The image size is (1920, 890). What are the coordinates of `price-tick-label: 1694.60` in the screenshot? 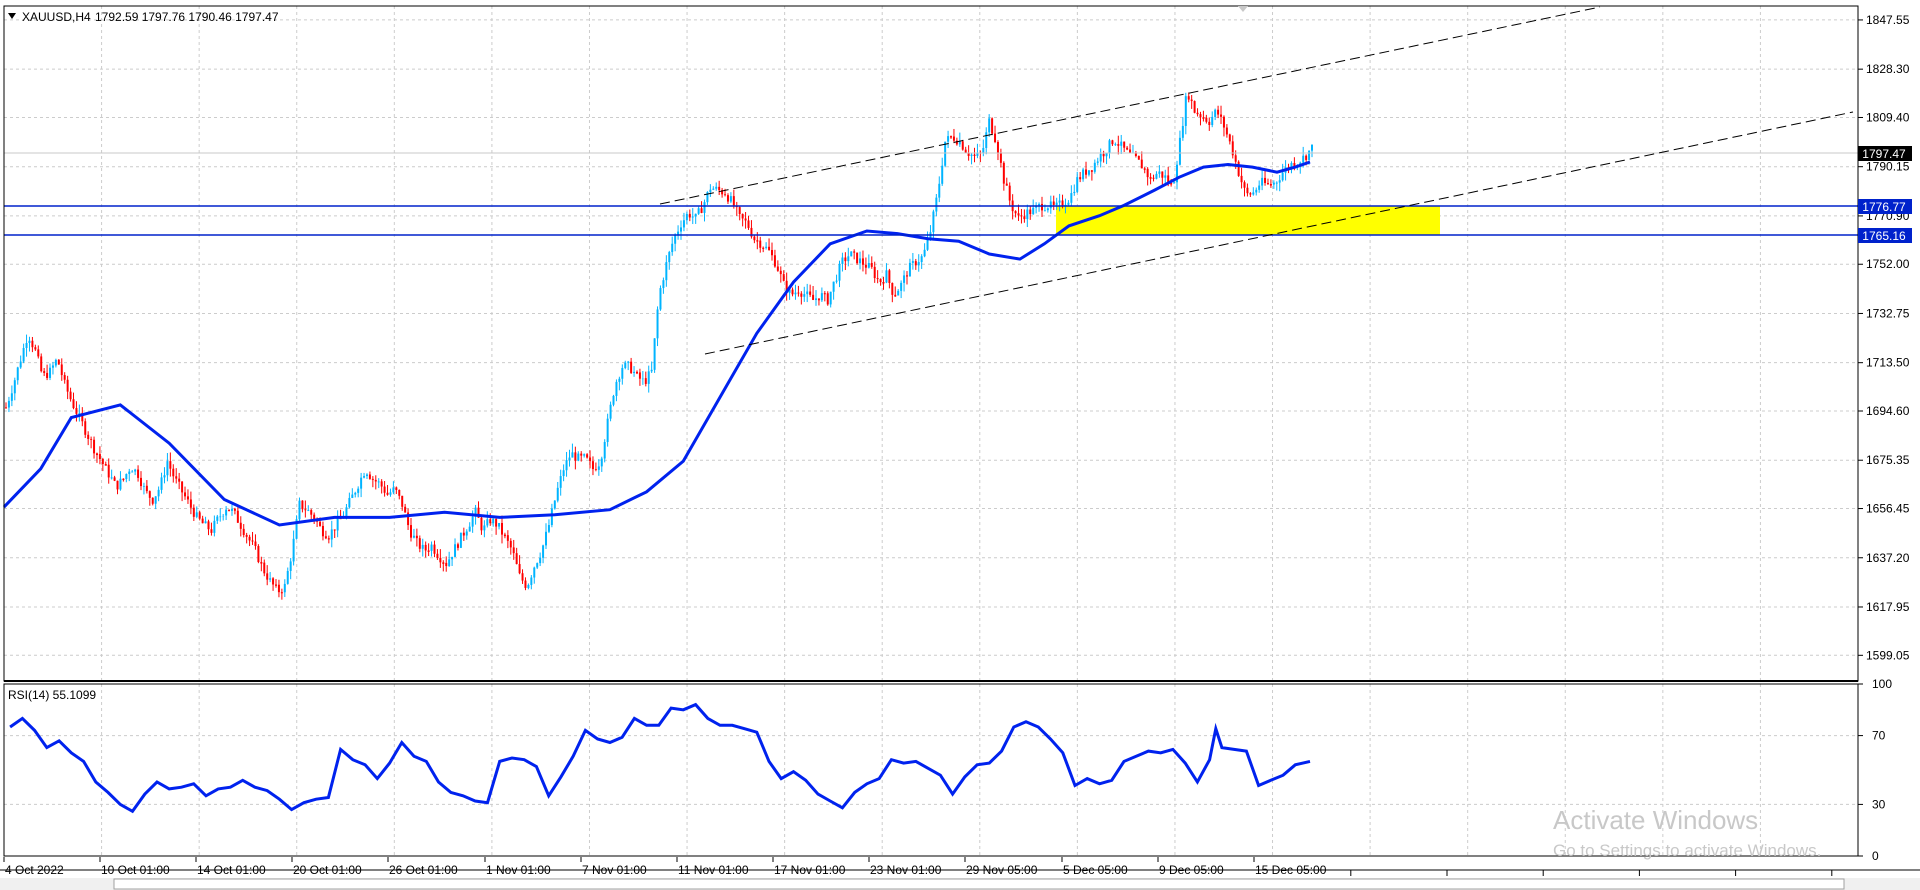 It's located at (1888, 411).